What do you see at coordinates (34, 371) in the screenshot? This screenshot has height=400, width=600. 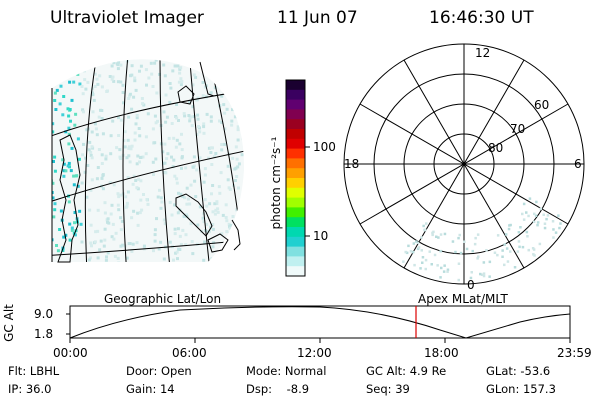 I see `info-filter: Flt: LBHL` at bounding box center [34, 371].